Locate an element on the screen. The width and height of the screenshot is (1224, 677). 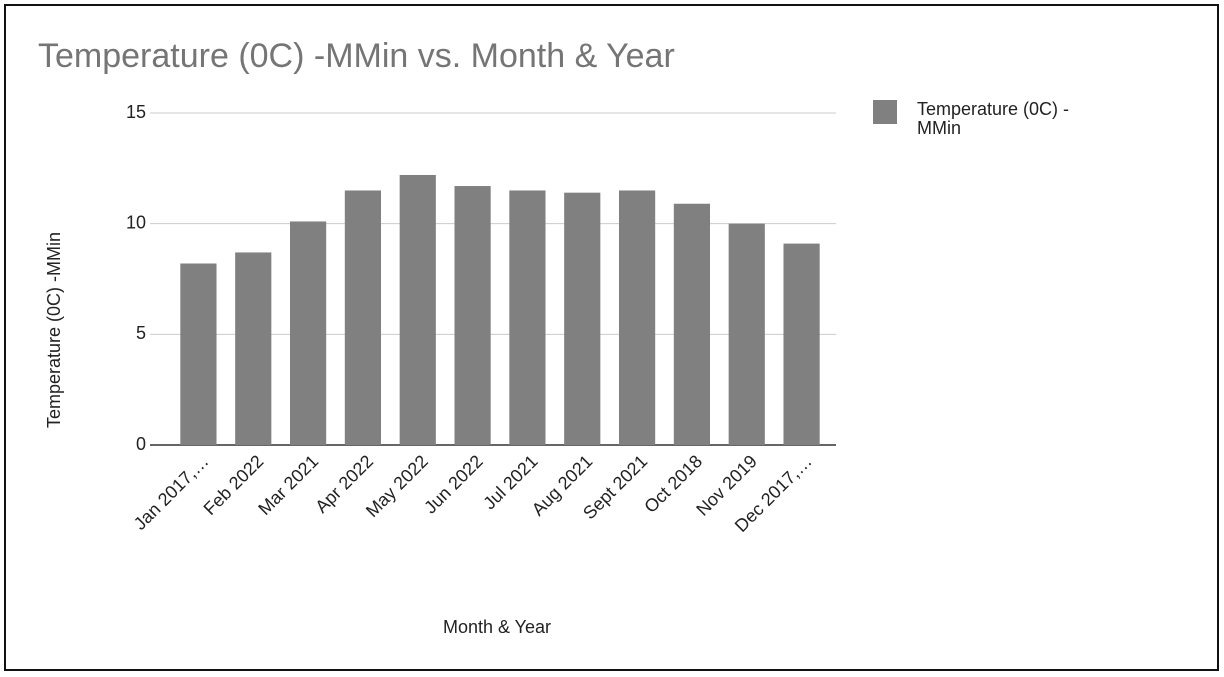
y-tick-label: 0 is located at coordinates (141, 444).